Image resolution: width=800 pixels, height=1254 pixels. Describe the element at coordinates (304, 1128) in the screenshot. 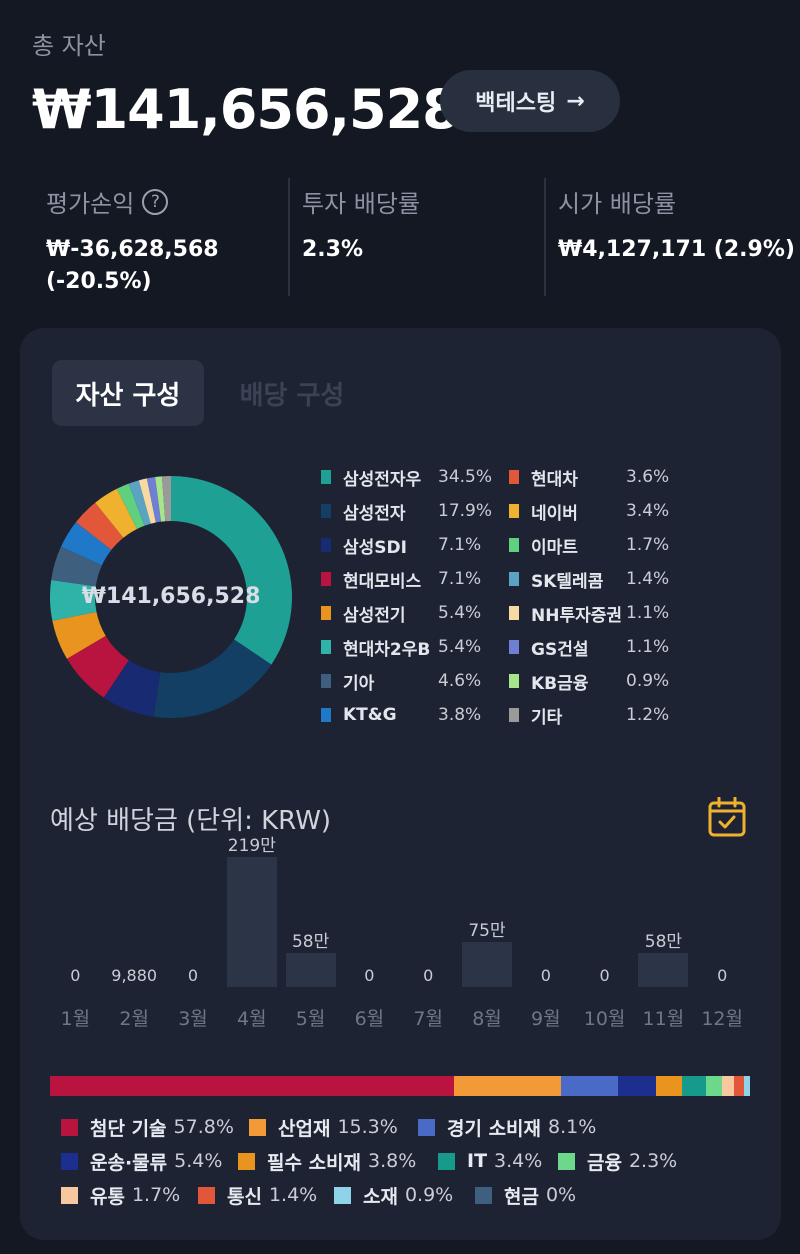

I see `sector-name: 산업재` at that location.